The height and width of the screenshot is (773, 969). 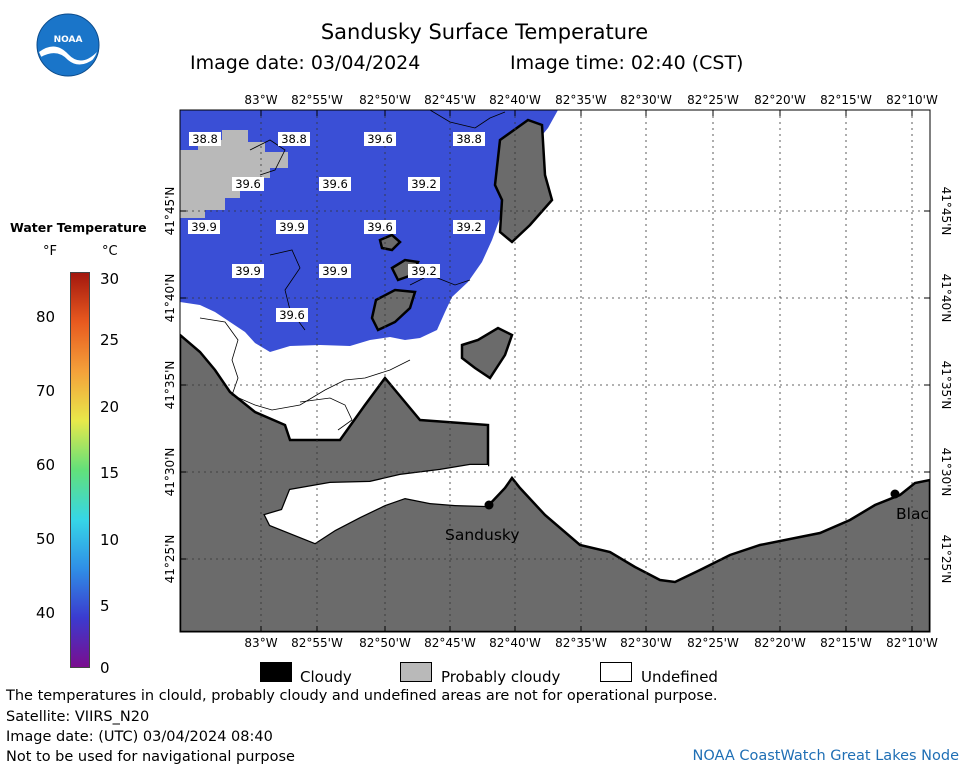 What do you see at coordinates (946, 211) in the screenshot?
I see `lat-label: 41°45'N` at bounding box center [946, 211].